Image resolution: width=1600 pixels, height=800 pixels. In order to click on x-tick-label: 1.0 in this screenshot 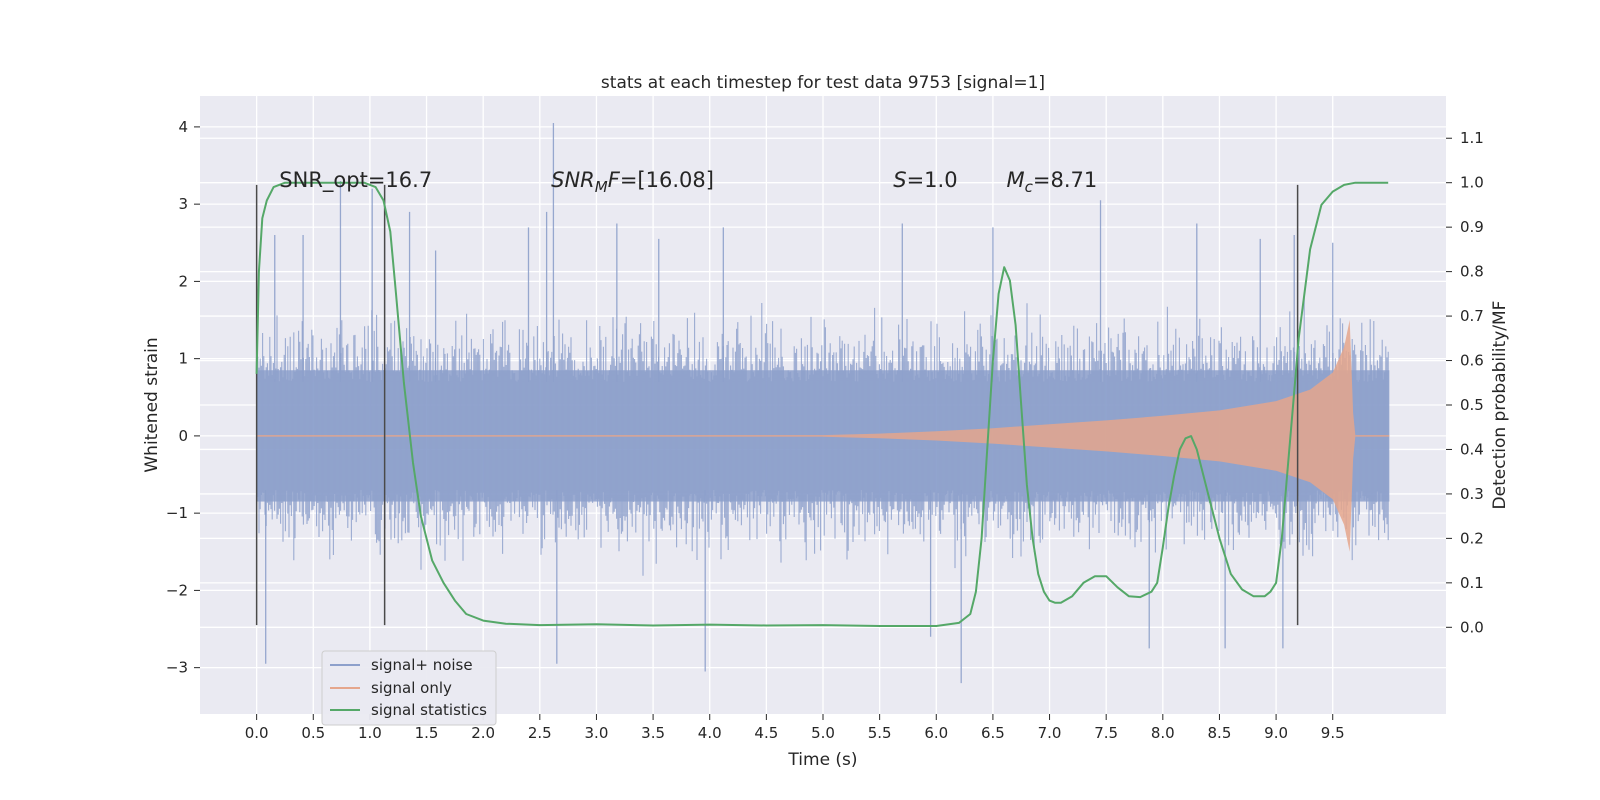, I will do `click(370, 733)`.